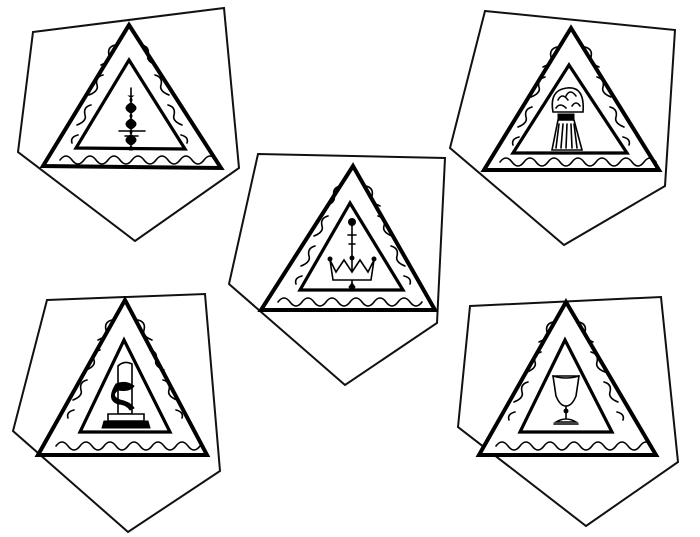 Image resolution: width=700 pixels, height=537 pixels. I want to click on twisted-column-icon, so click(132, 119).